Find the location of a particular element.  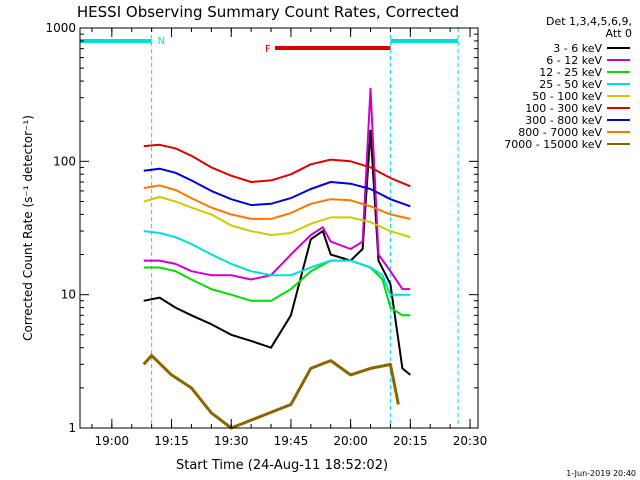

y-tick-label: 1 is located at coordinates (72, 428).